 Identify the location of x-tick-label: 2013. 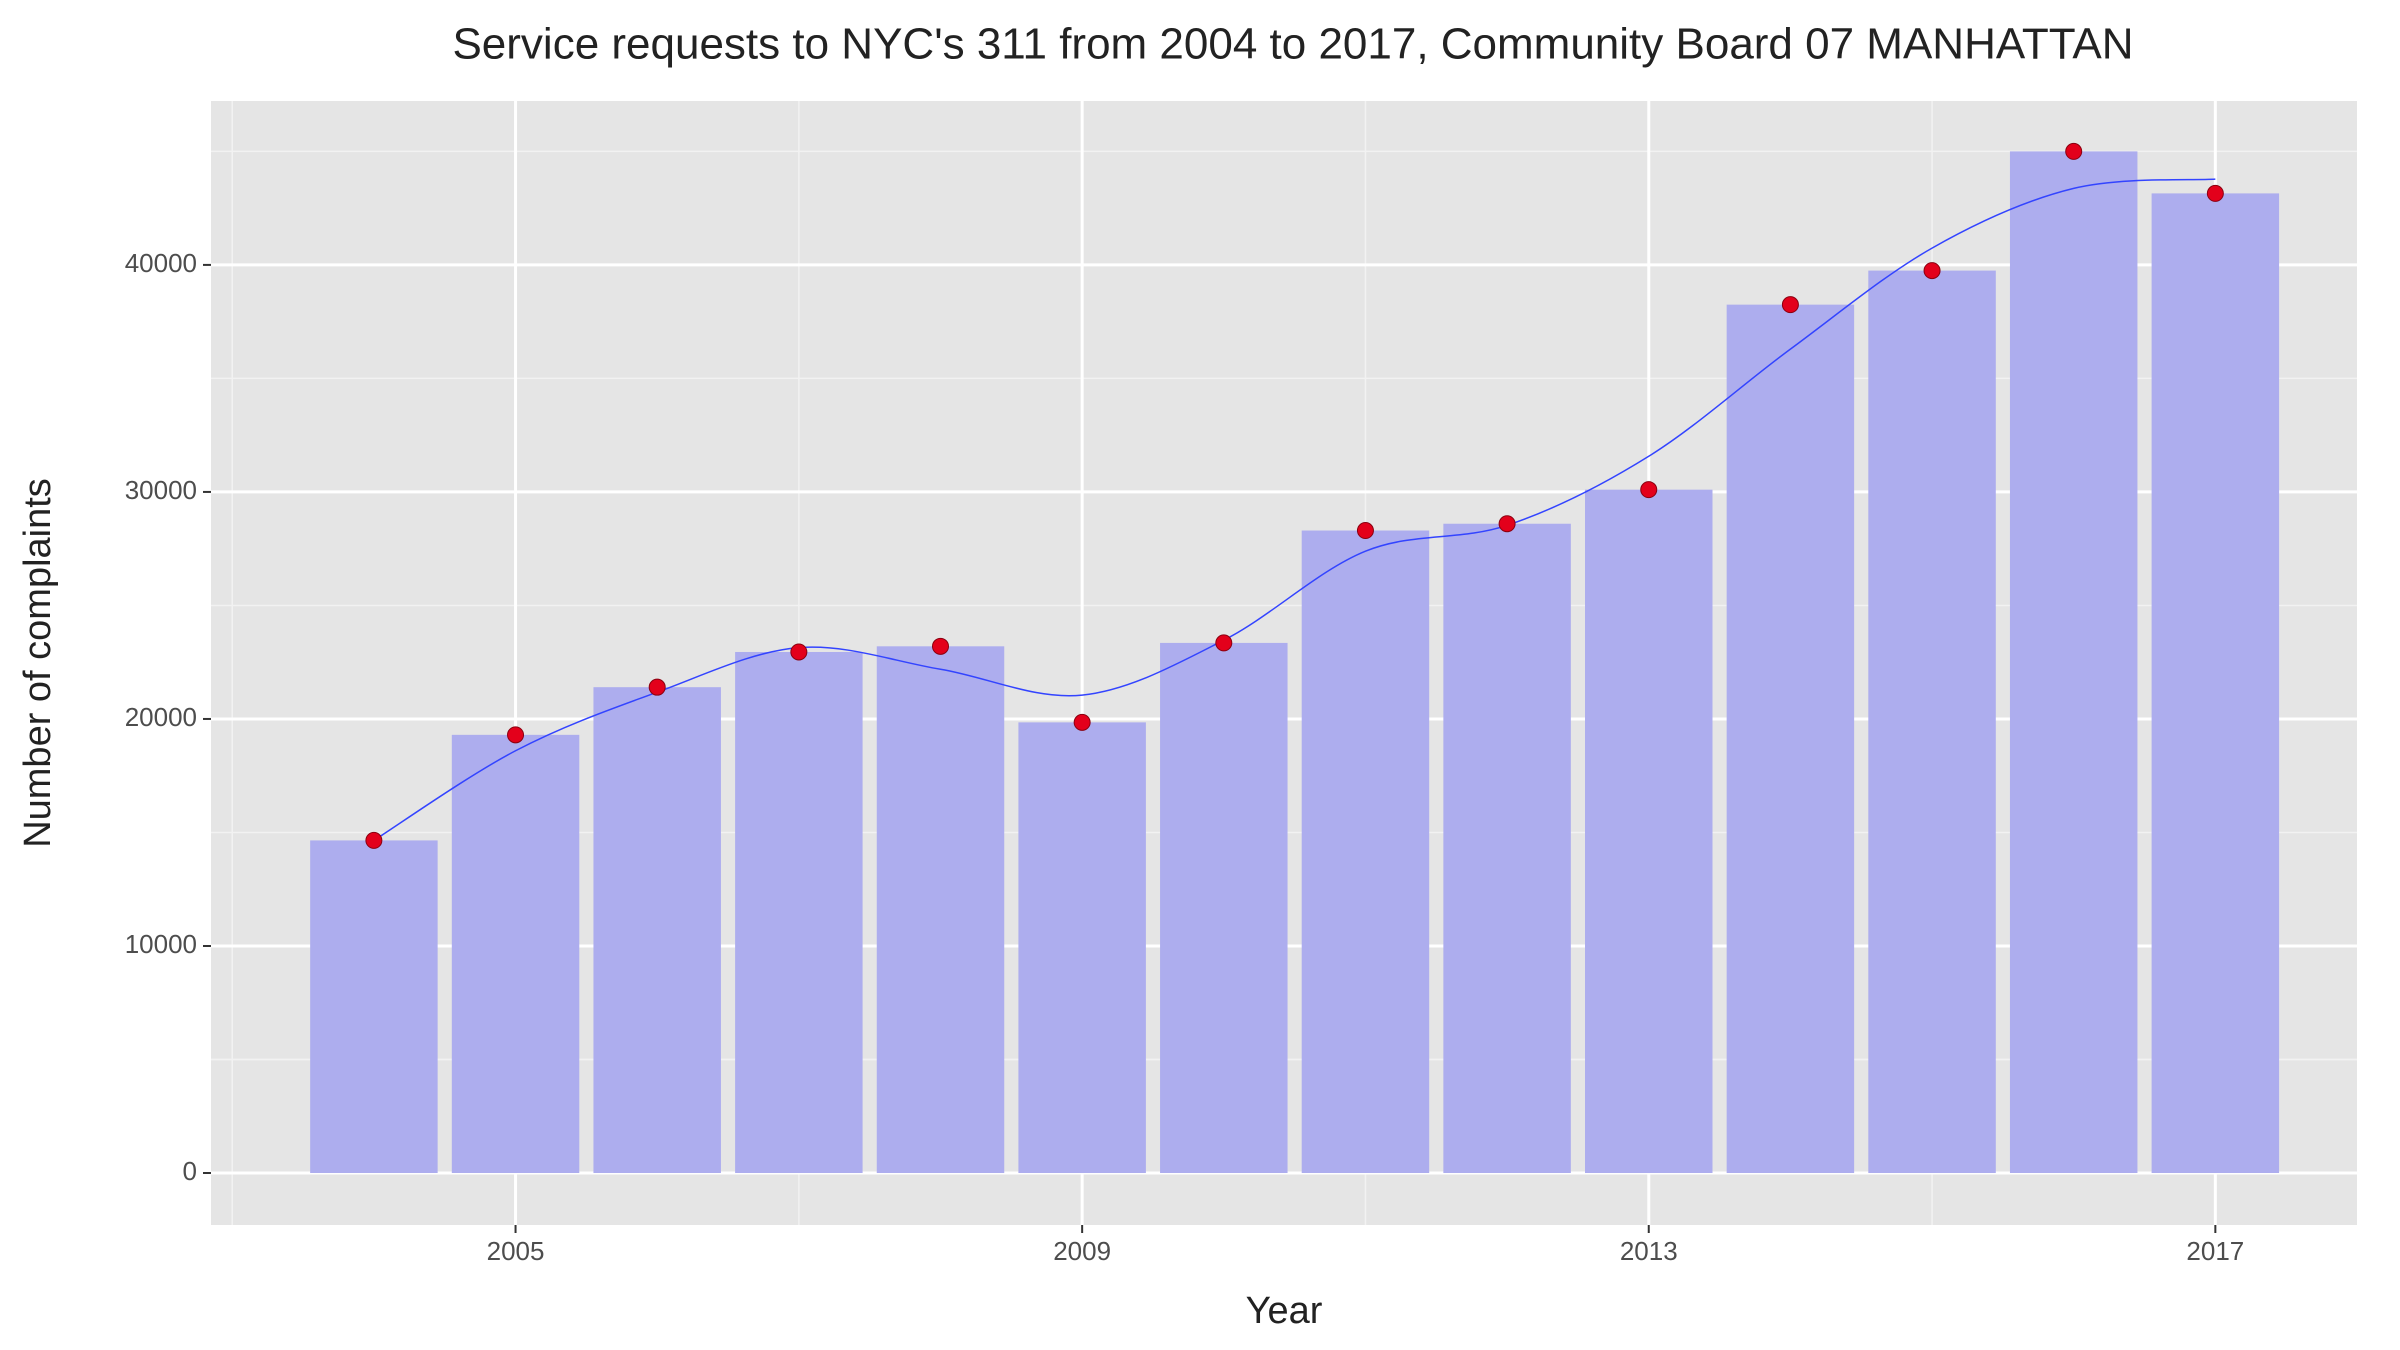
(1649, 1251).